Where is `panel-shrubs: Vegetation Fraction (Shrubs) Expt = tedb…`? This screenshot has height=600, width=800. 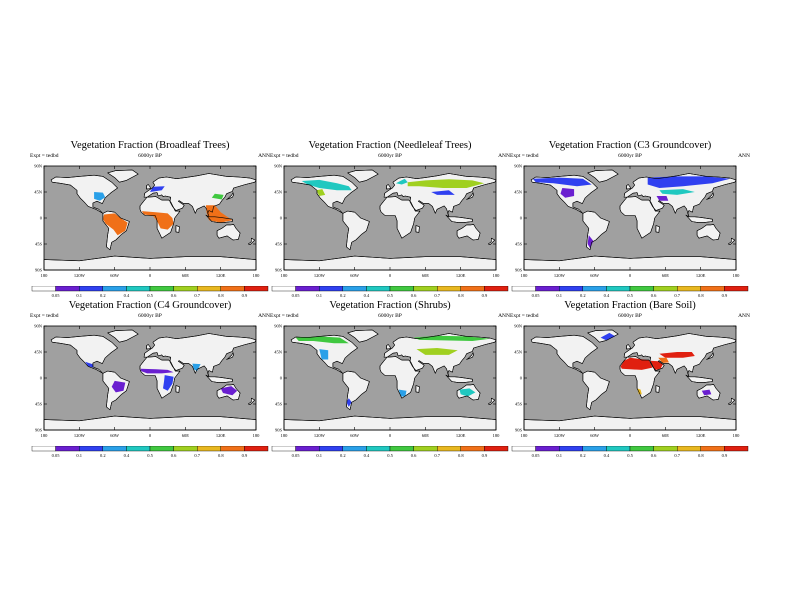
panel-shrubs: Vegetation Fraction (Shrubs) Expt = tedb… is located at coordinates (390, 380).